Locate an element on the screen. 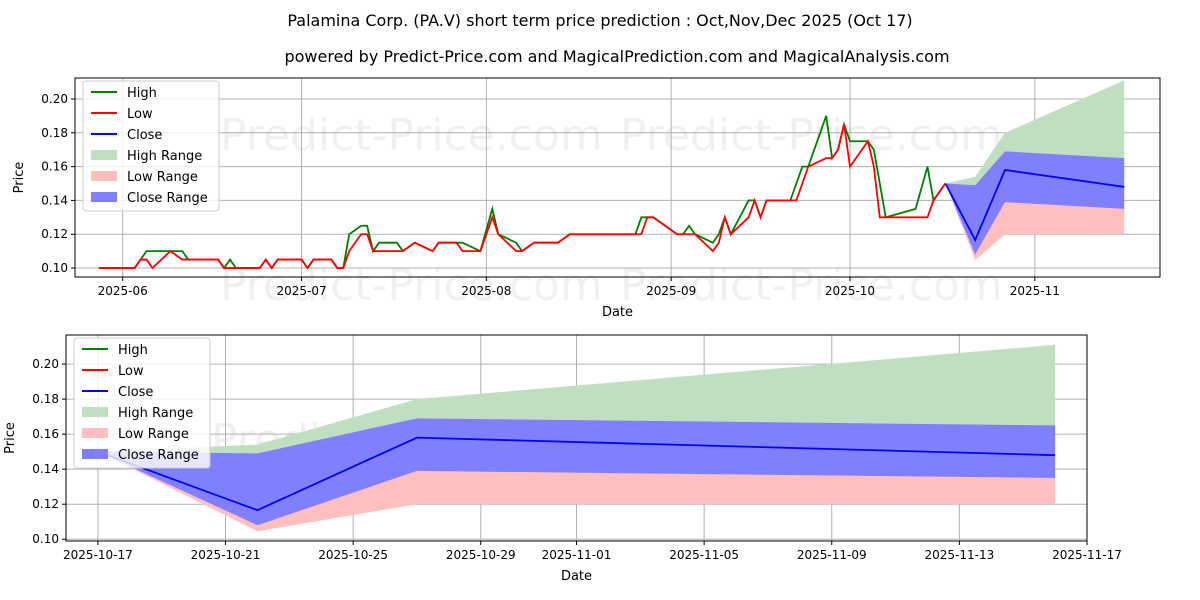 The image size is (1200, 600). x-tick-label: 2025-11-09 is located at coordinates (832, 555).